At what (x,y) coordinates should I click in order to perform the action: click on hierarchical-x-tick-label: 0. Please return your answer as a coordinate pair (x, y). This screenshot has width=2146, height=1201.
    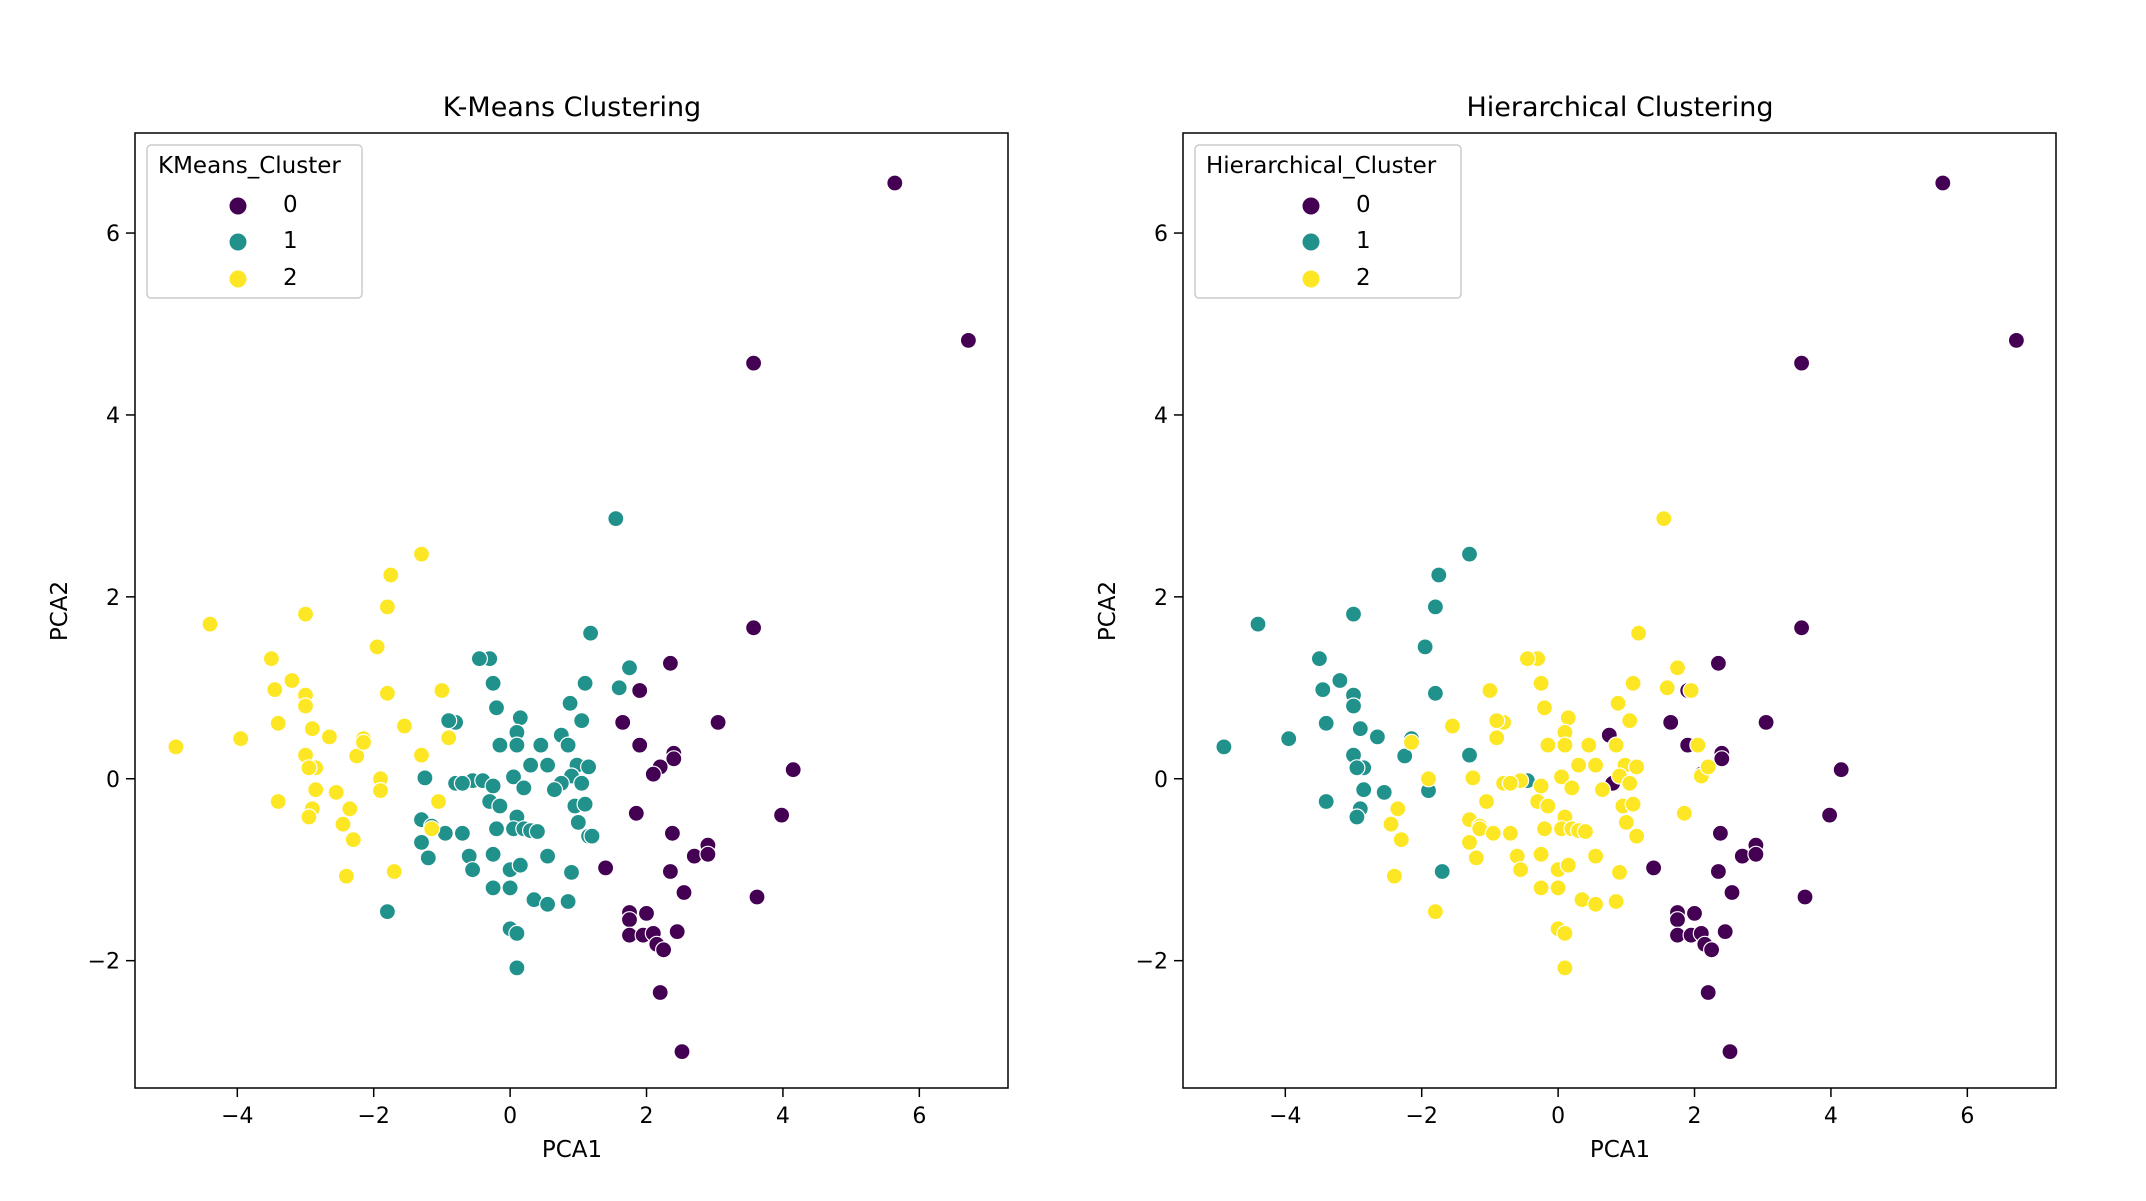
    Looking at the image, I should click on (1558, 1116).